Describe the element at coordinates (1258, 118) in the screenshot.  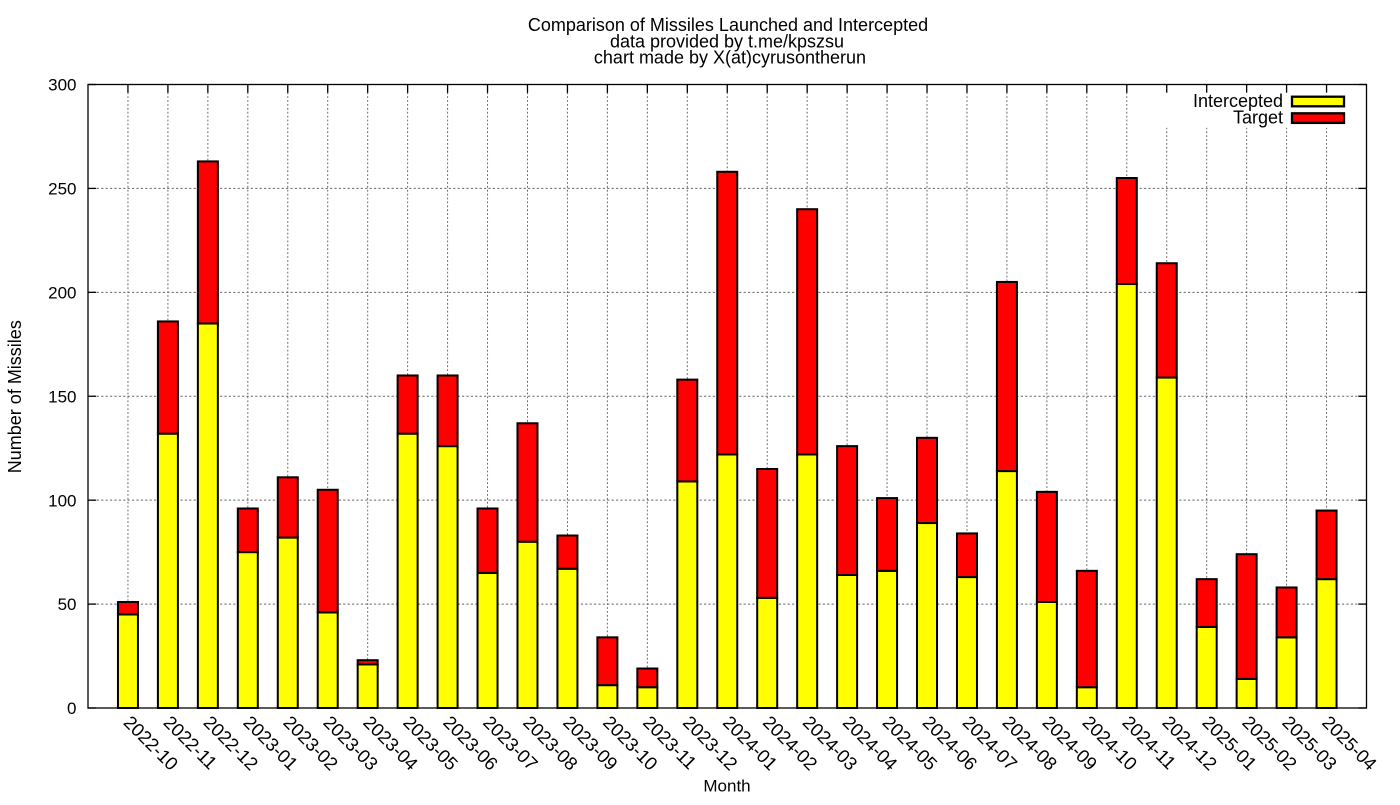
I see `svg-text: Target` at that location.